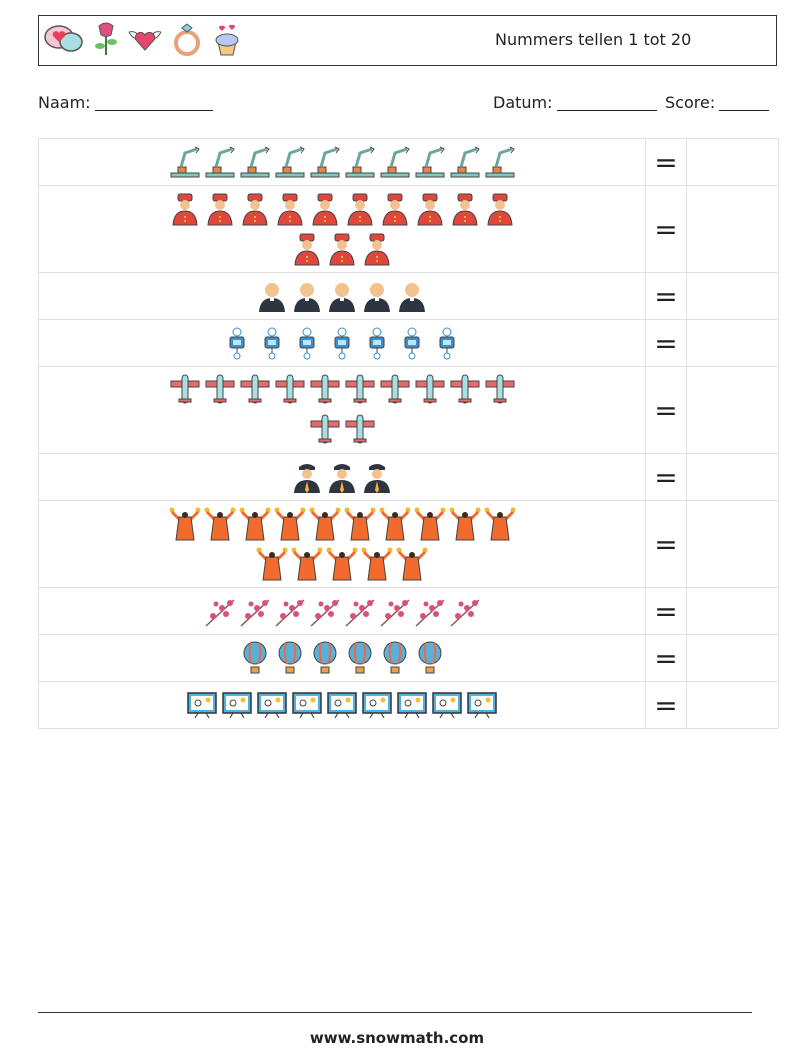  What do you see at coordinates (187, 39) in the screenshot?
I see `ring-icon` at bounding box center [187, 39].